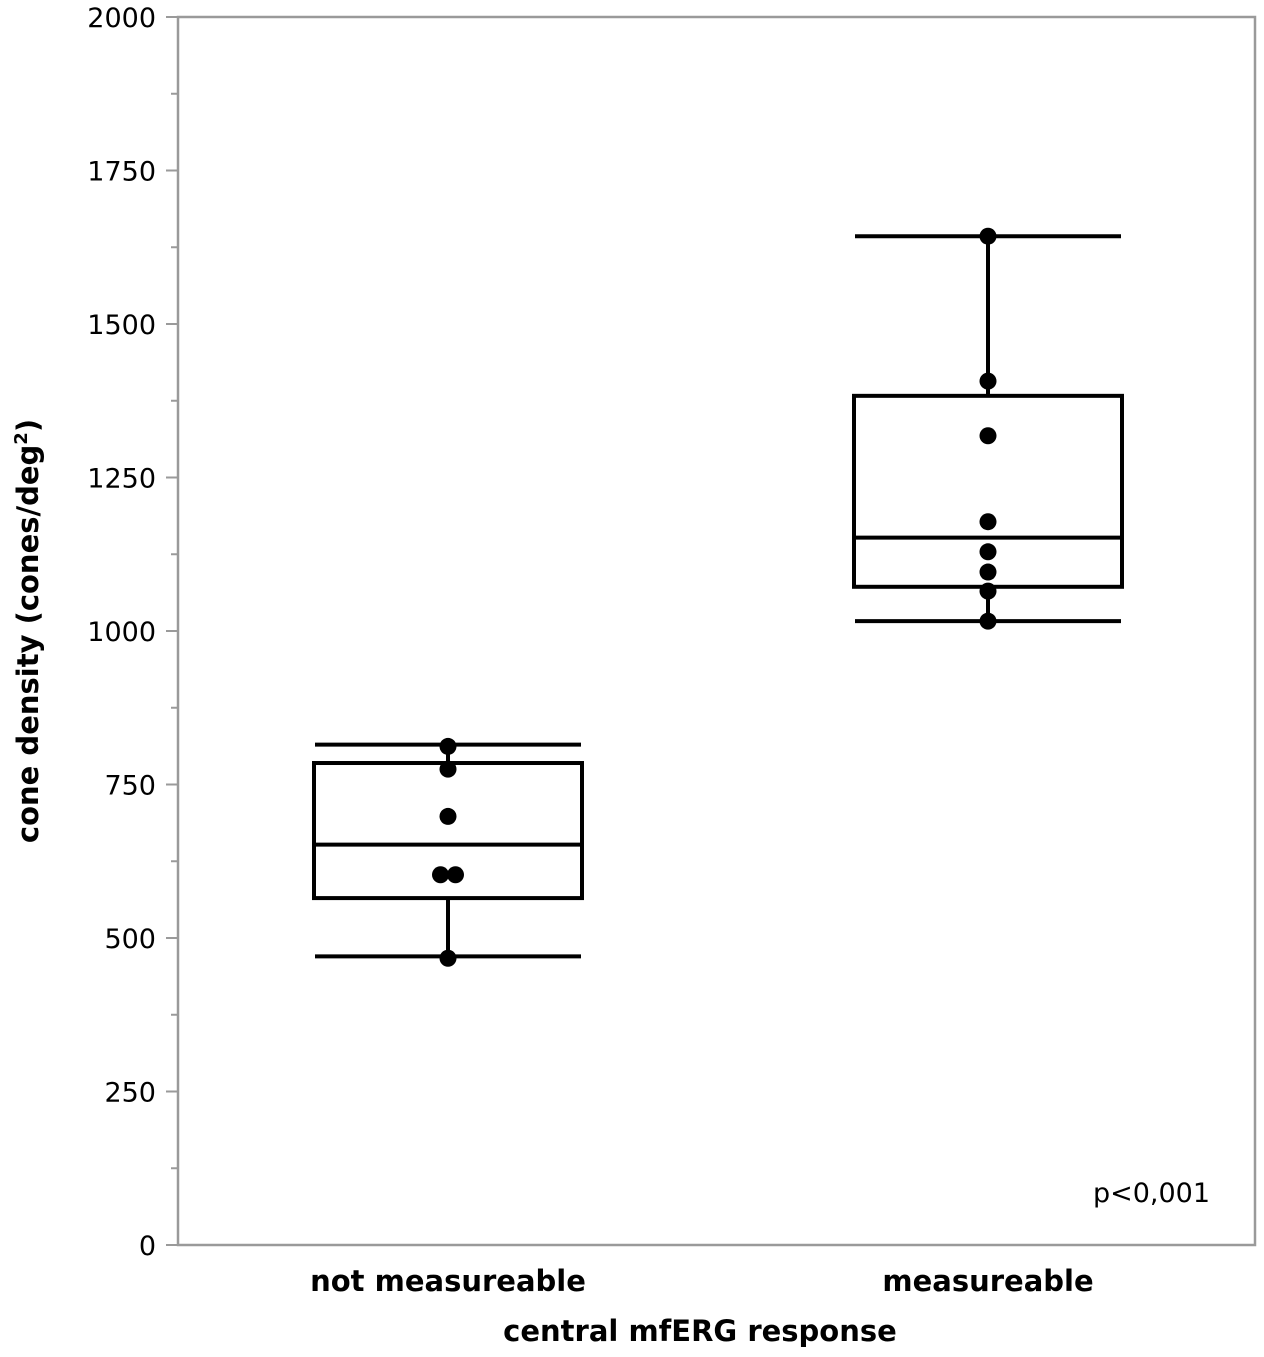 This screenshot has height=1357, width=1264. I want to click on y-axis-title-tail: ), so click(28, 425).